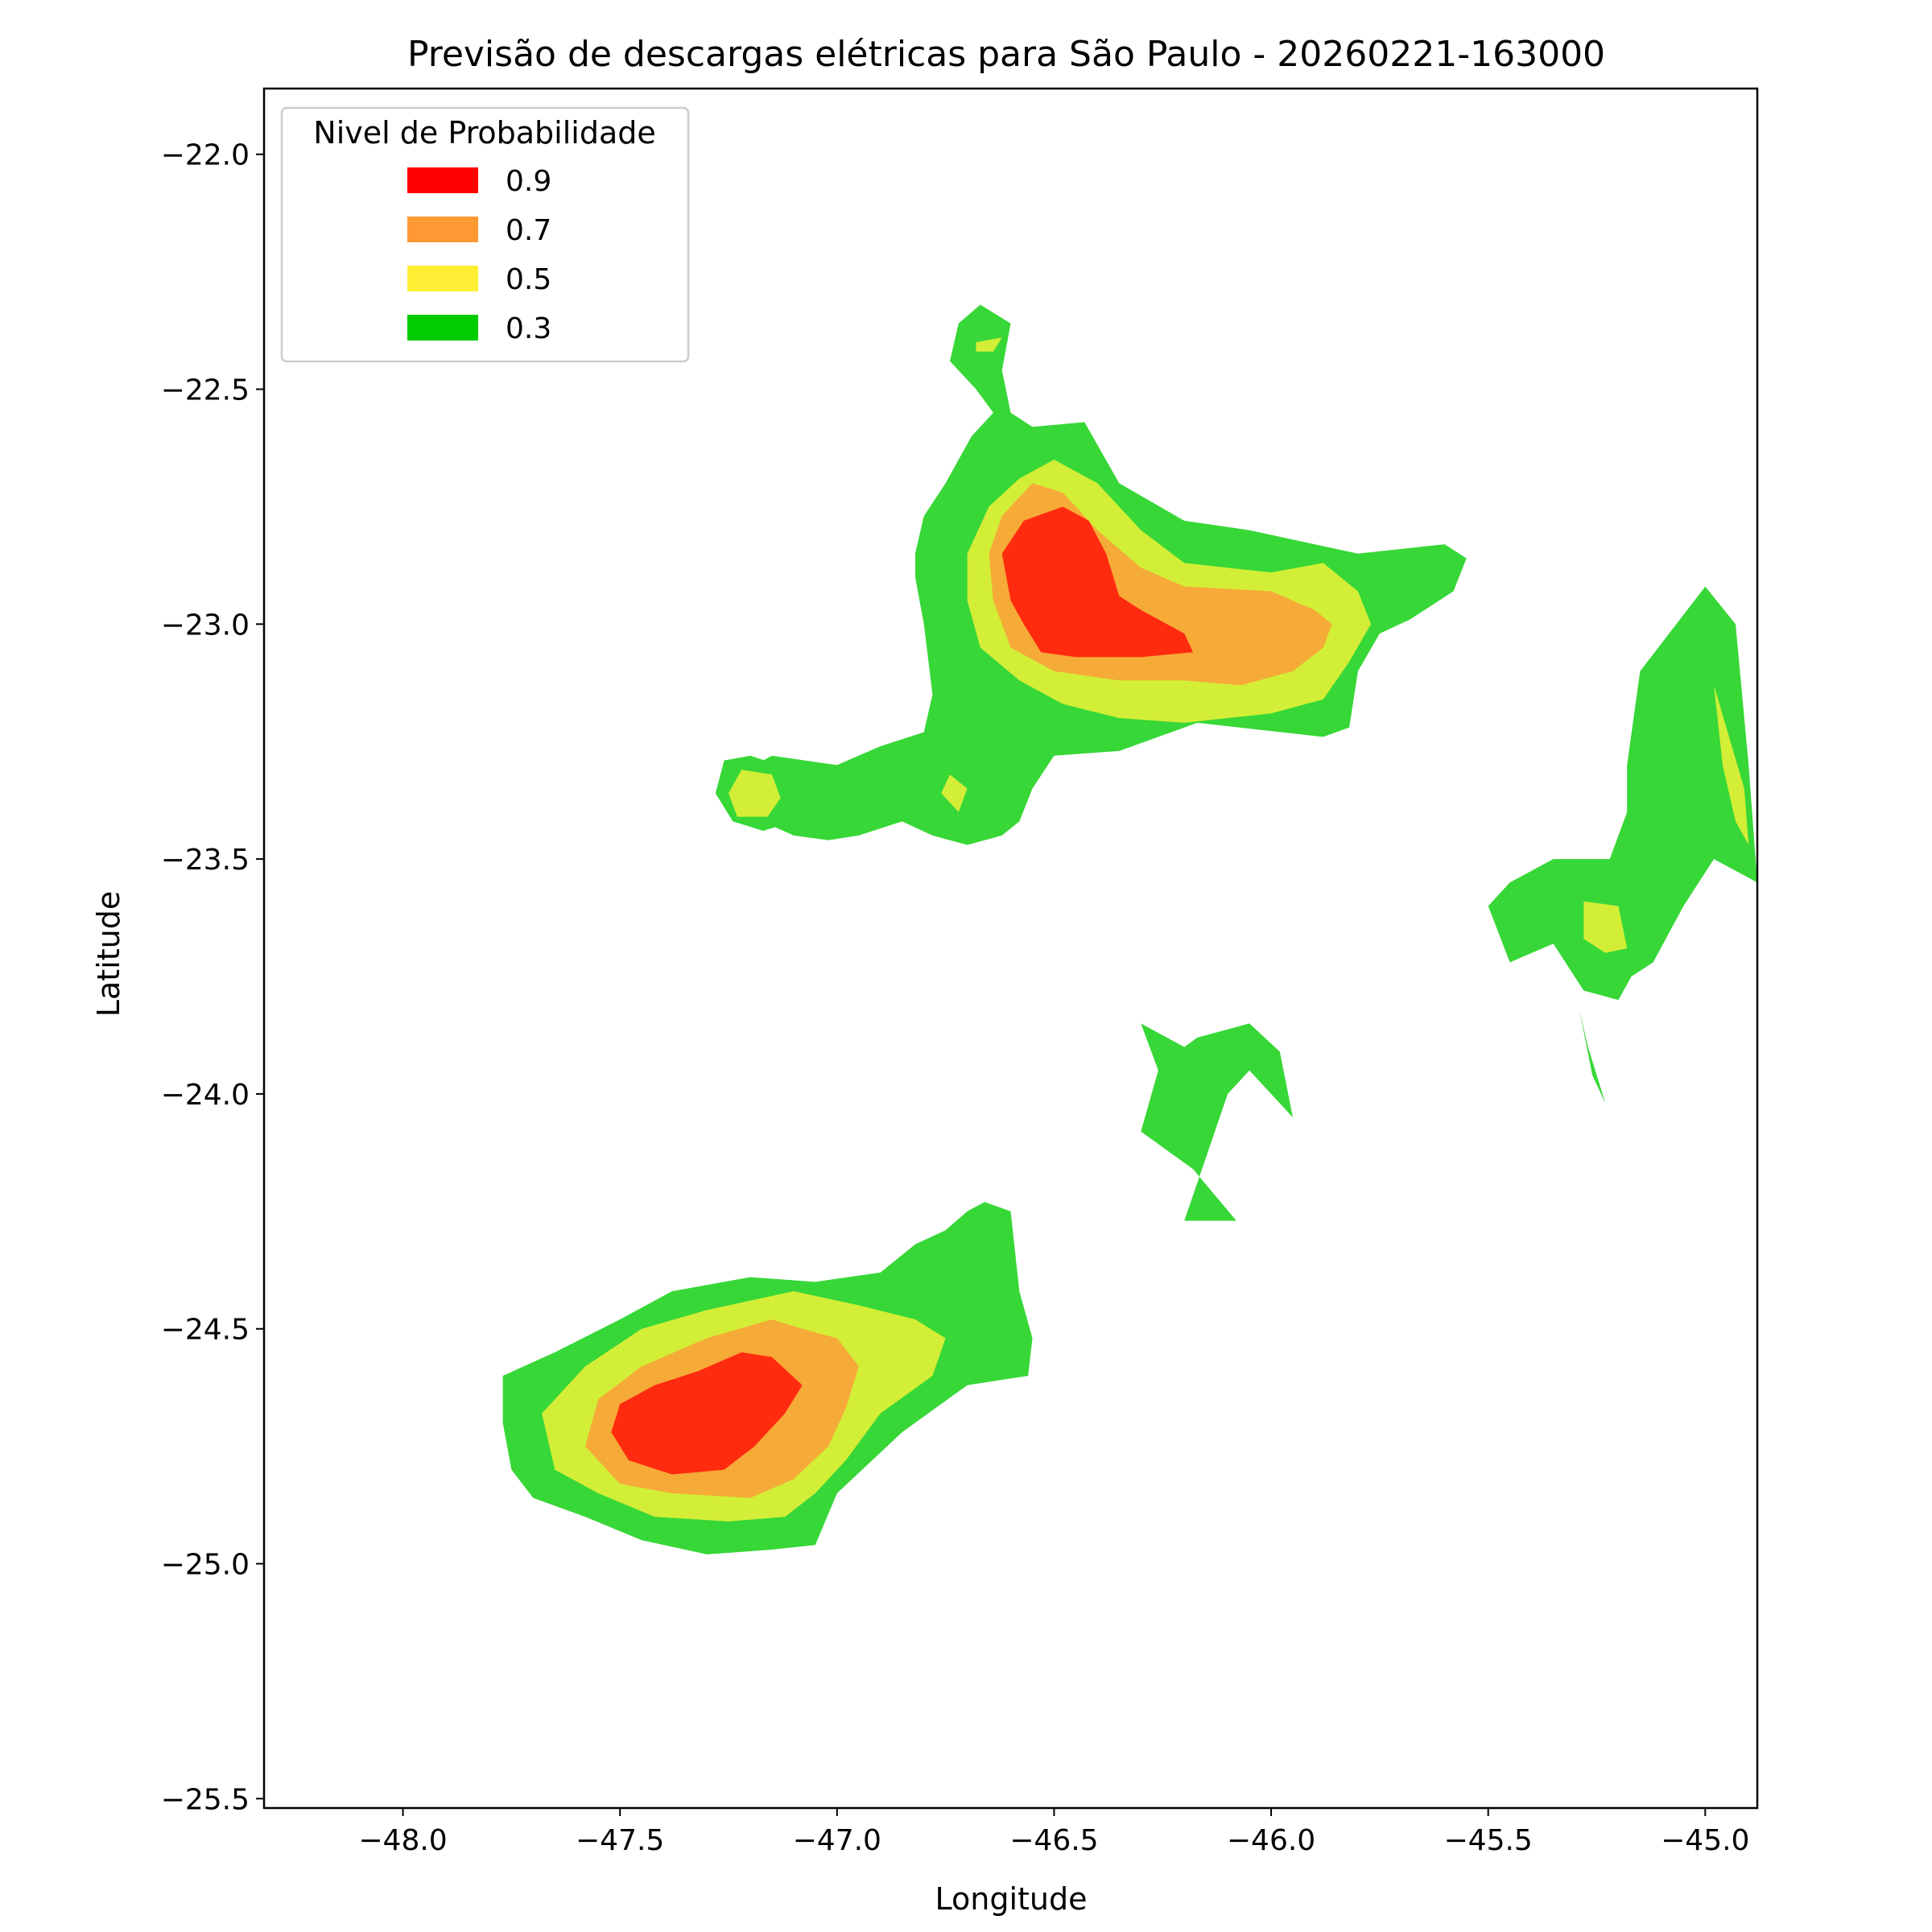 Image resolution: width=1932 pixels, height=1932 pixels. Describe the element at coordinates (1488, 1840) in the screenshot. I see `x-tick-label-5: −45.5` at that location.